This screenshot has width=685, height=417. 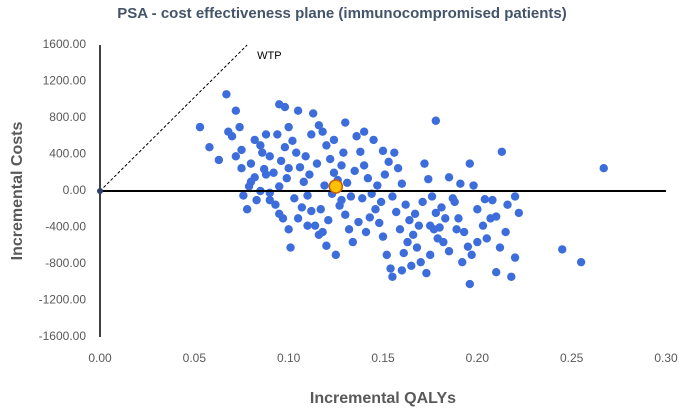 What do you see at coordinates (75, 190) in the screenshot?
I see `y-tick-label: 0.00` at bounding box center [75, 190].